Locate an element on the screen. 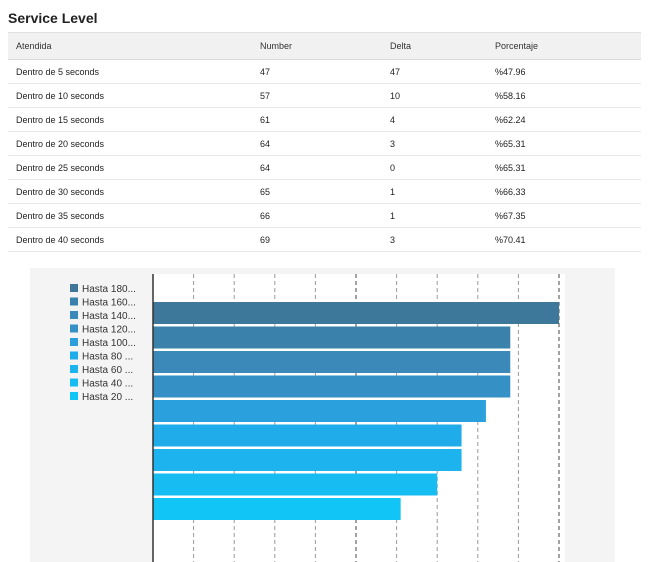  table-row: Dentro de 10 seconds 57 10 %58.16 is located at coordinates (324, 95).